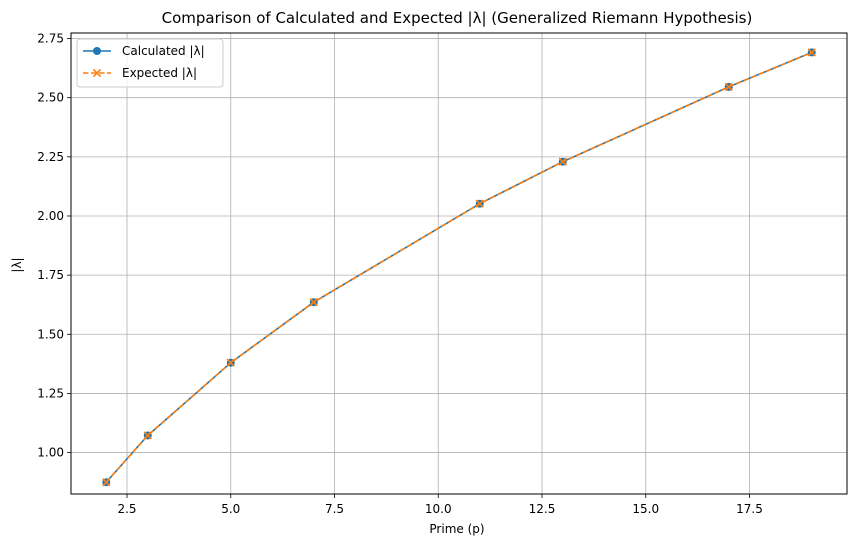  Describe the element at coordinates (50, 157) in the screenshot. I see `y-tick-label: 2.25` at that location.